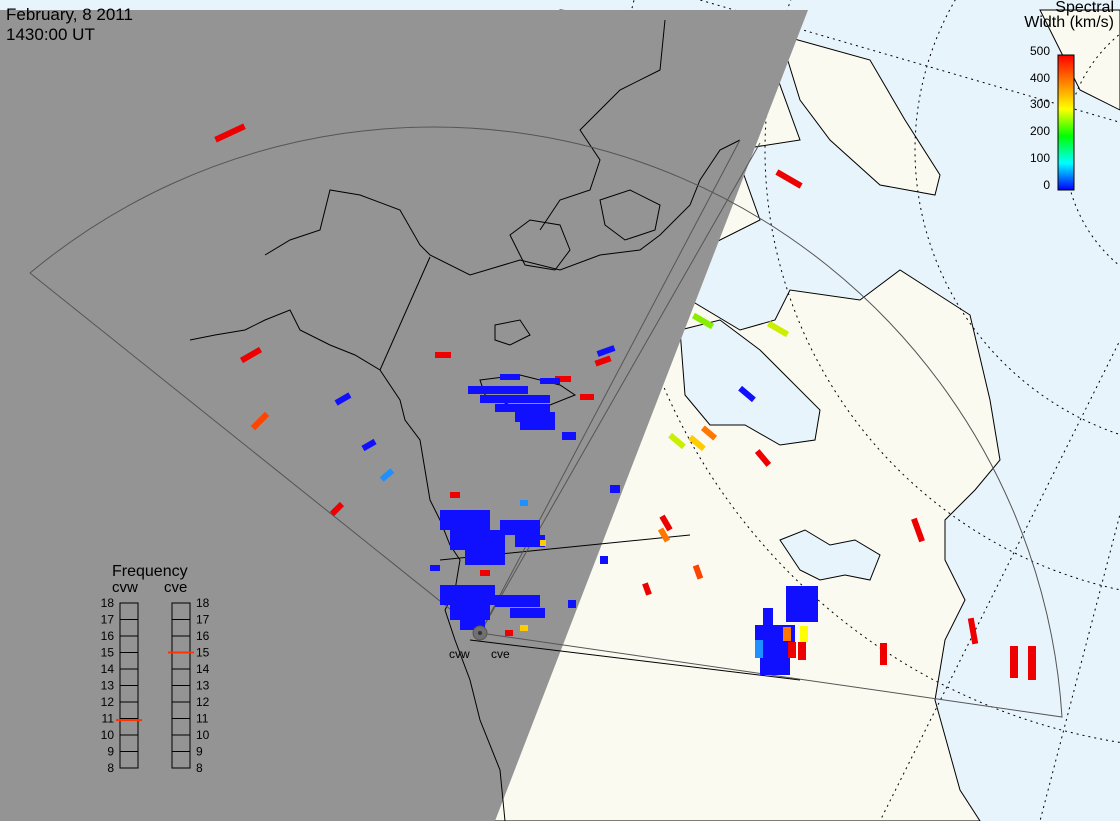  What do you see at coordinates (108, 620) in the screenshot?
I see `frequency-tick-label: 17` at bounding box center [108, 620].